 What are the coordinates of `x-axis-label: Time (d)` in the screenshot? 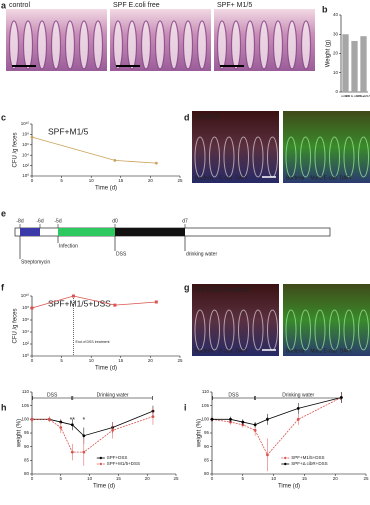 It's located at (289, 487).